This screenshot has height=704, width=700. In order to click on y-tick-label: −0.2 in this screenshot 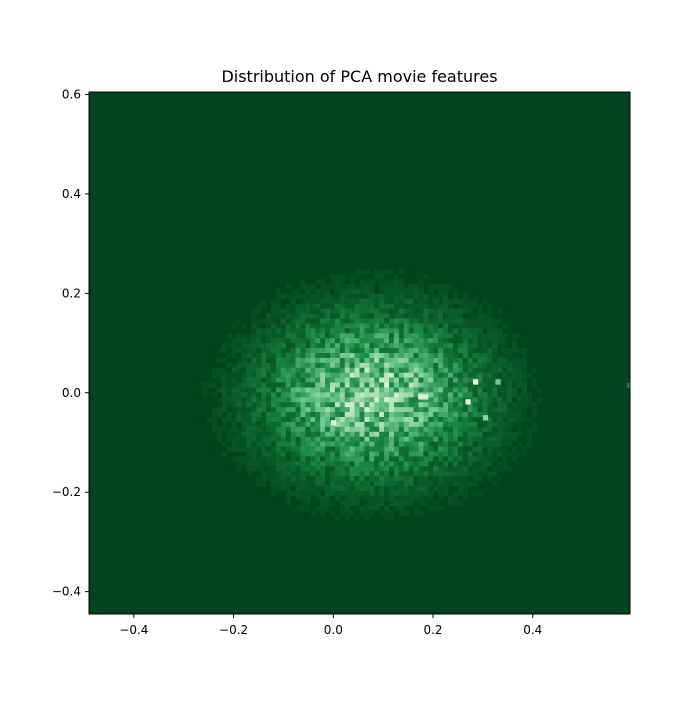, I will do `click(66, 492)`.